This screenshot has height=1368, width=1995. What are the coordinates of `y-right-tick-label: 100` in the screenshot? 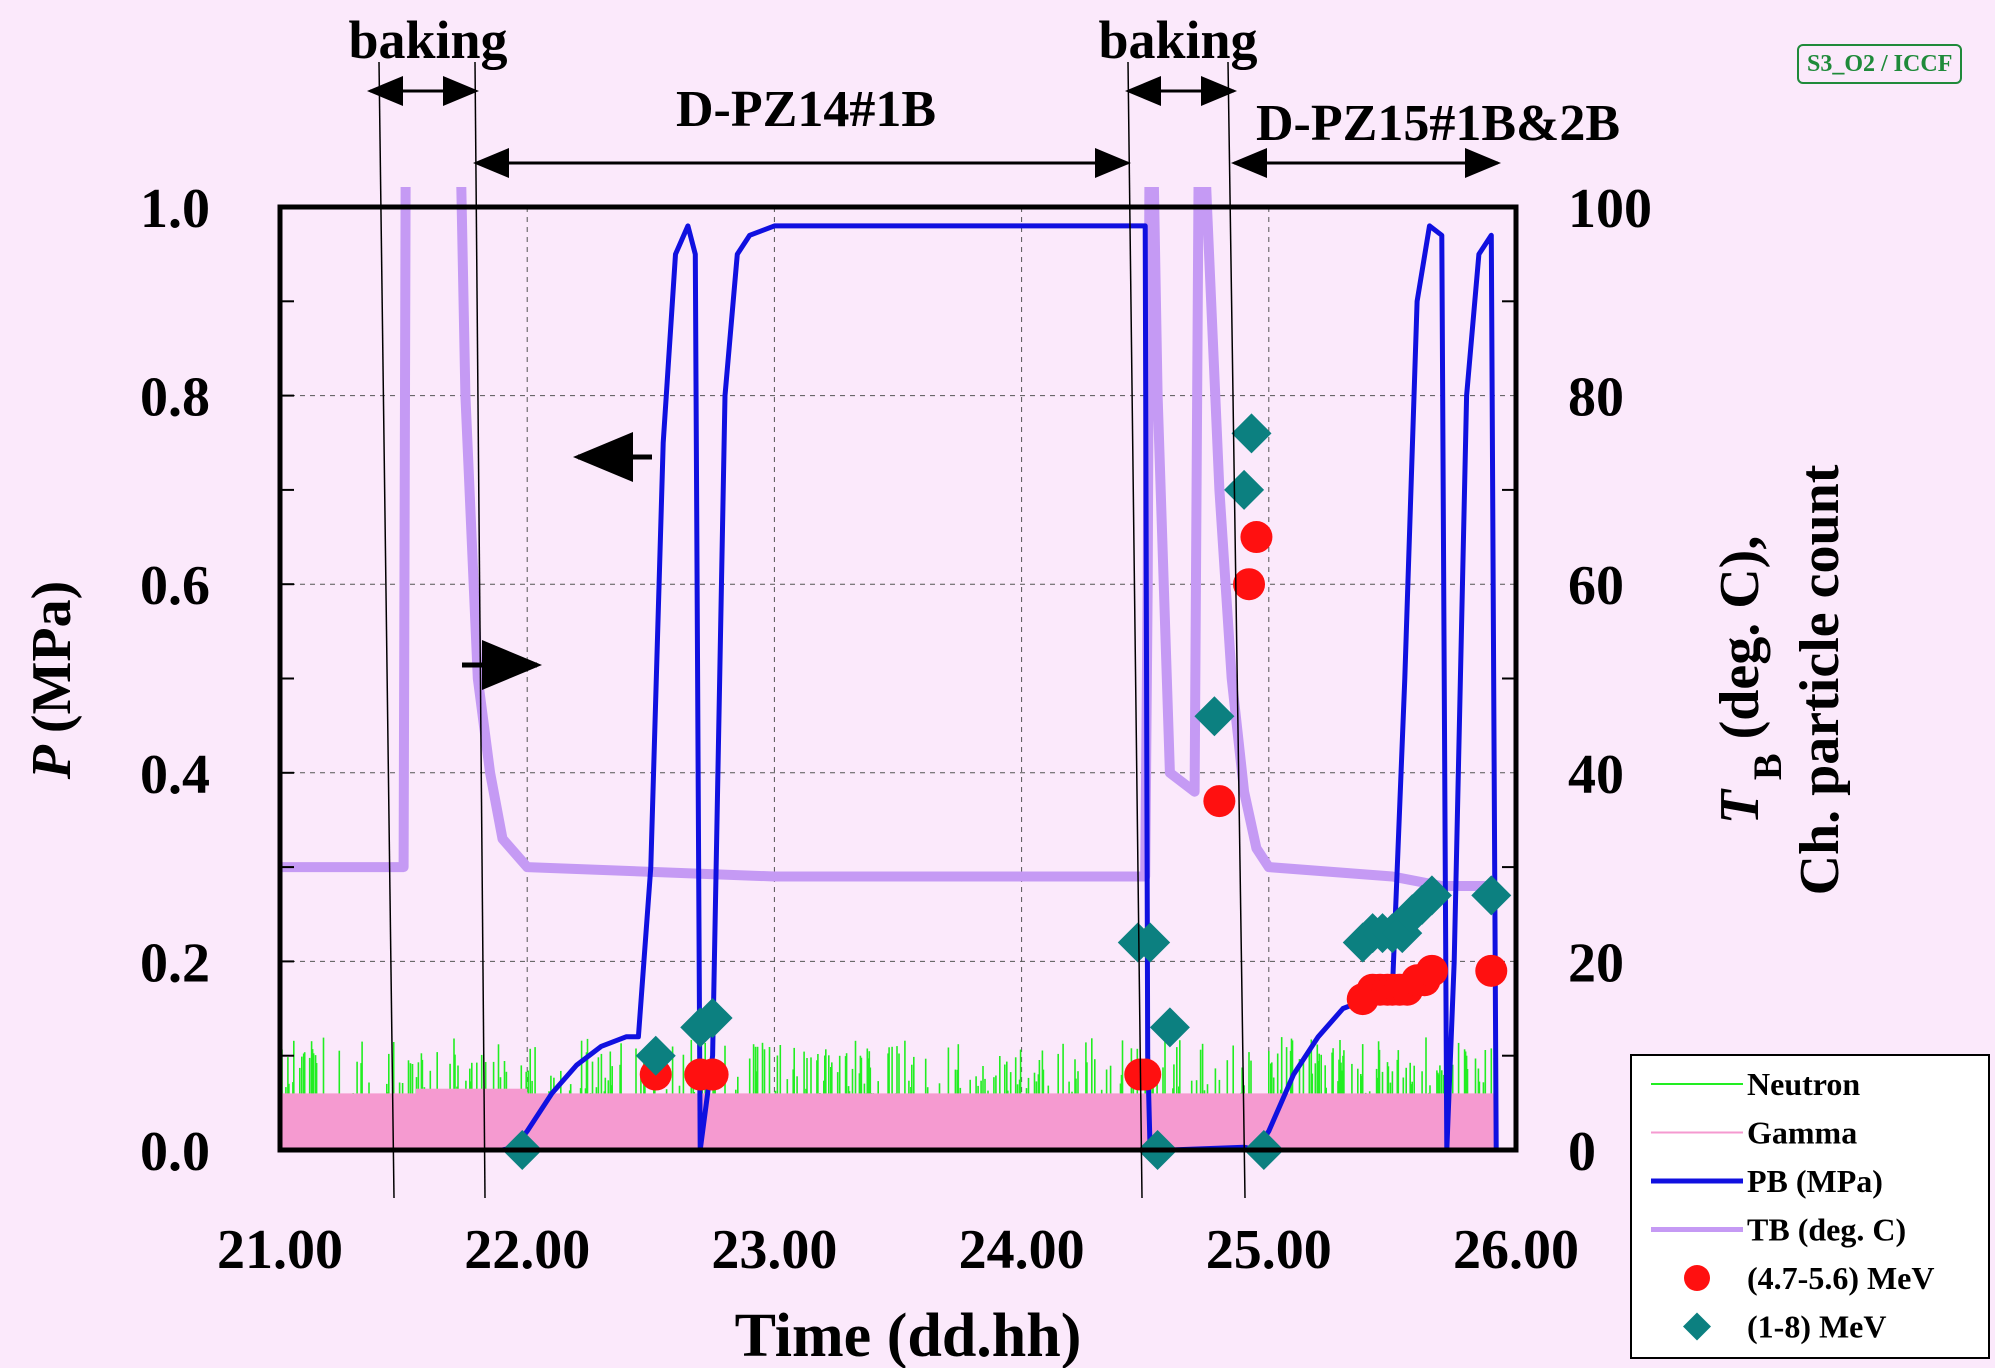 It's located at (1610, 209).